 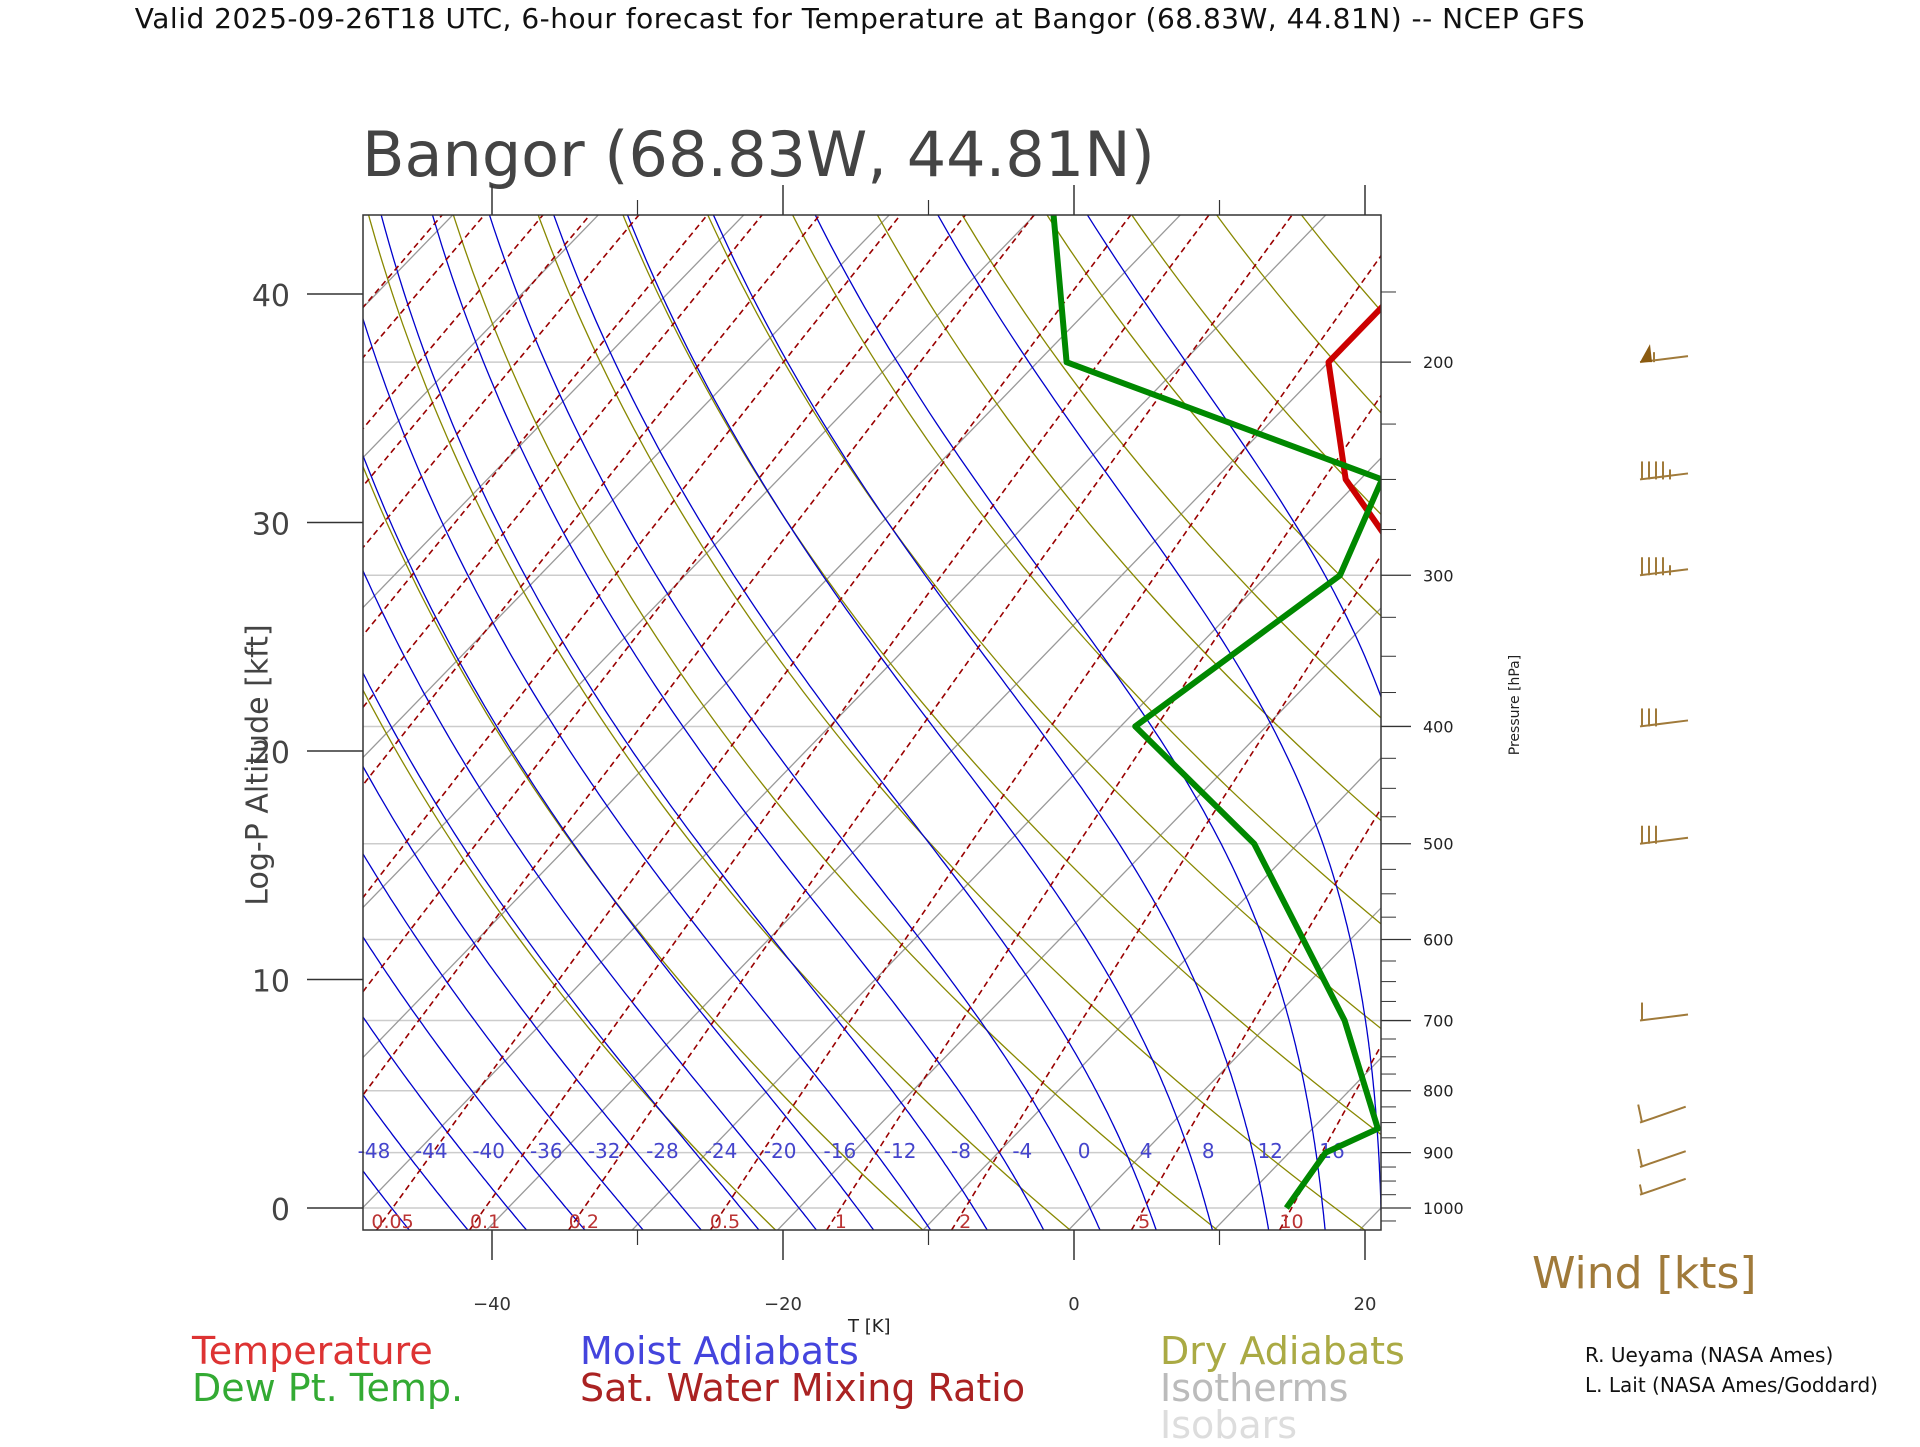 I want to click on credit-line-1: R. Ueyama (NASA Ames), so click(x=1709, y=1355).